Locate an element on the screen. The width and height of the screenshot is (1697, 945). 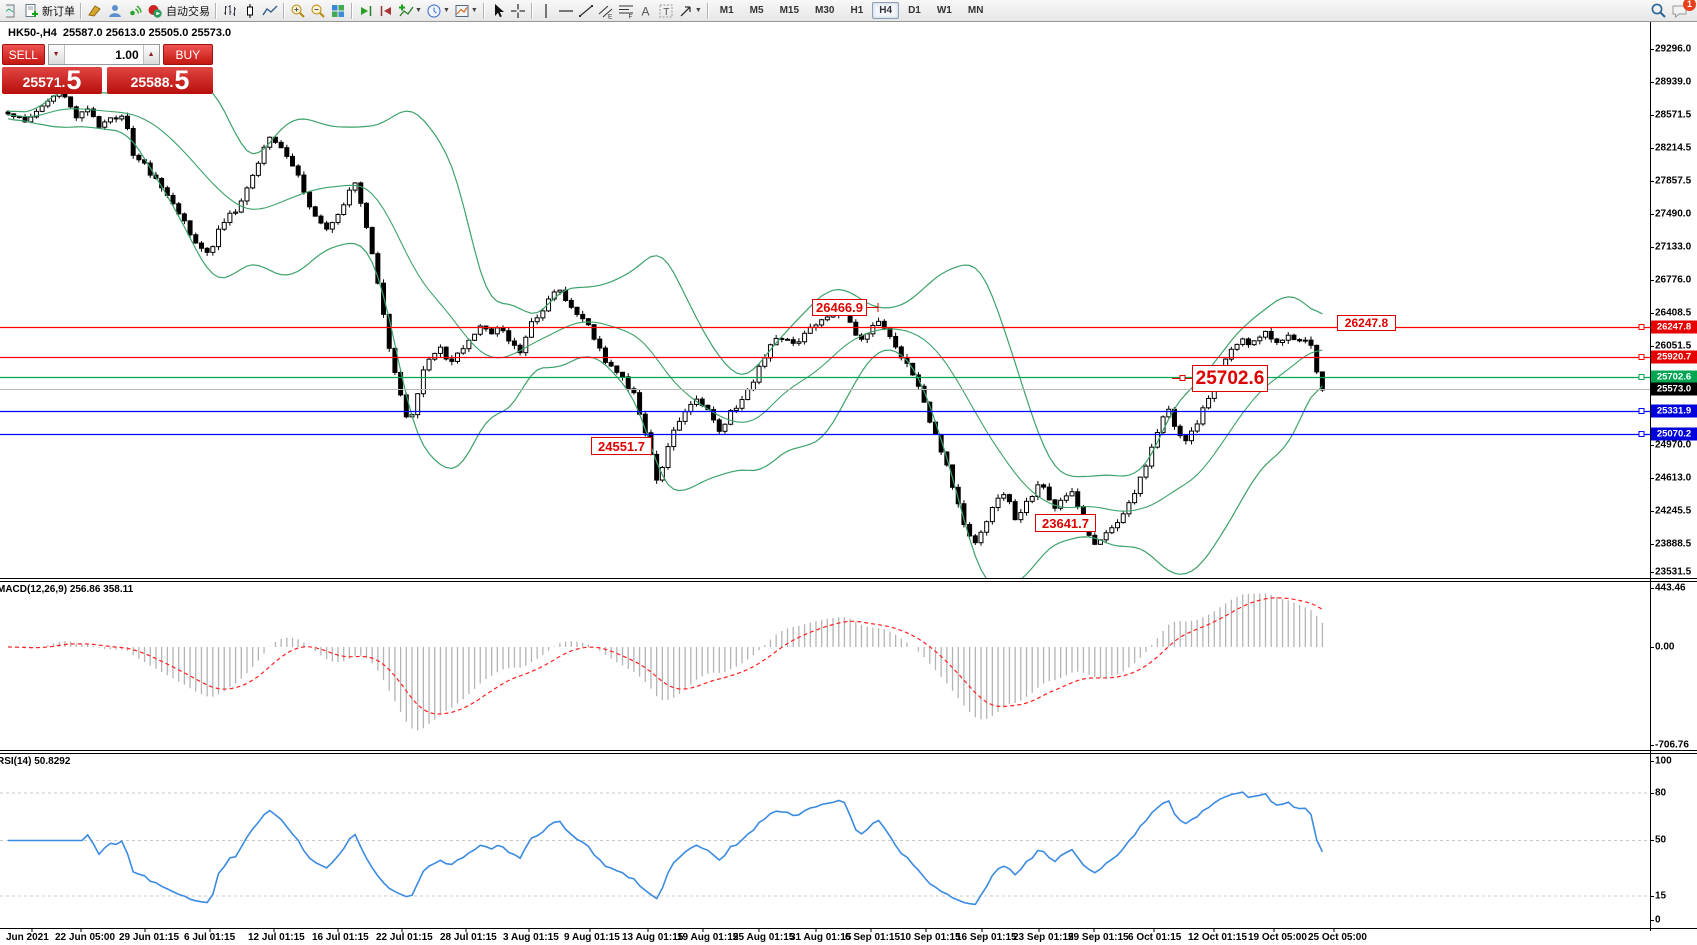
volume-input is located at coordinates (103, 54).